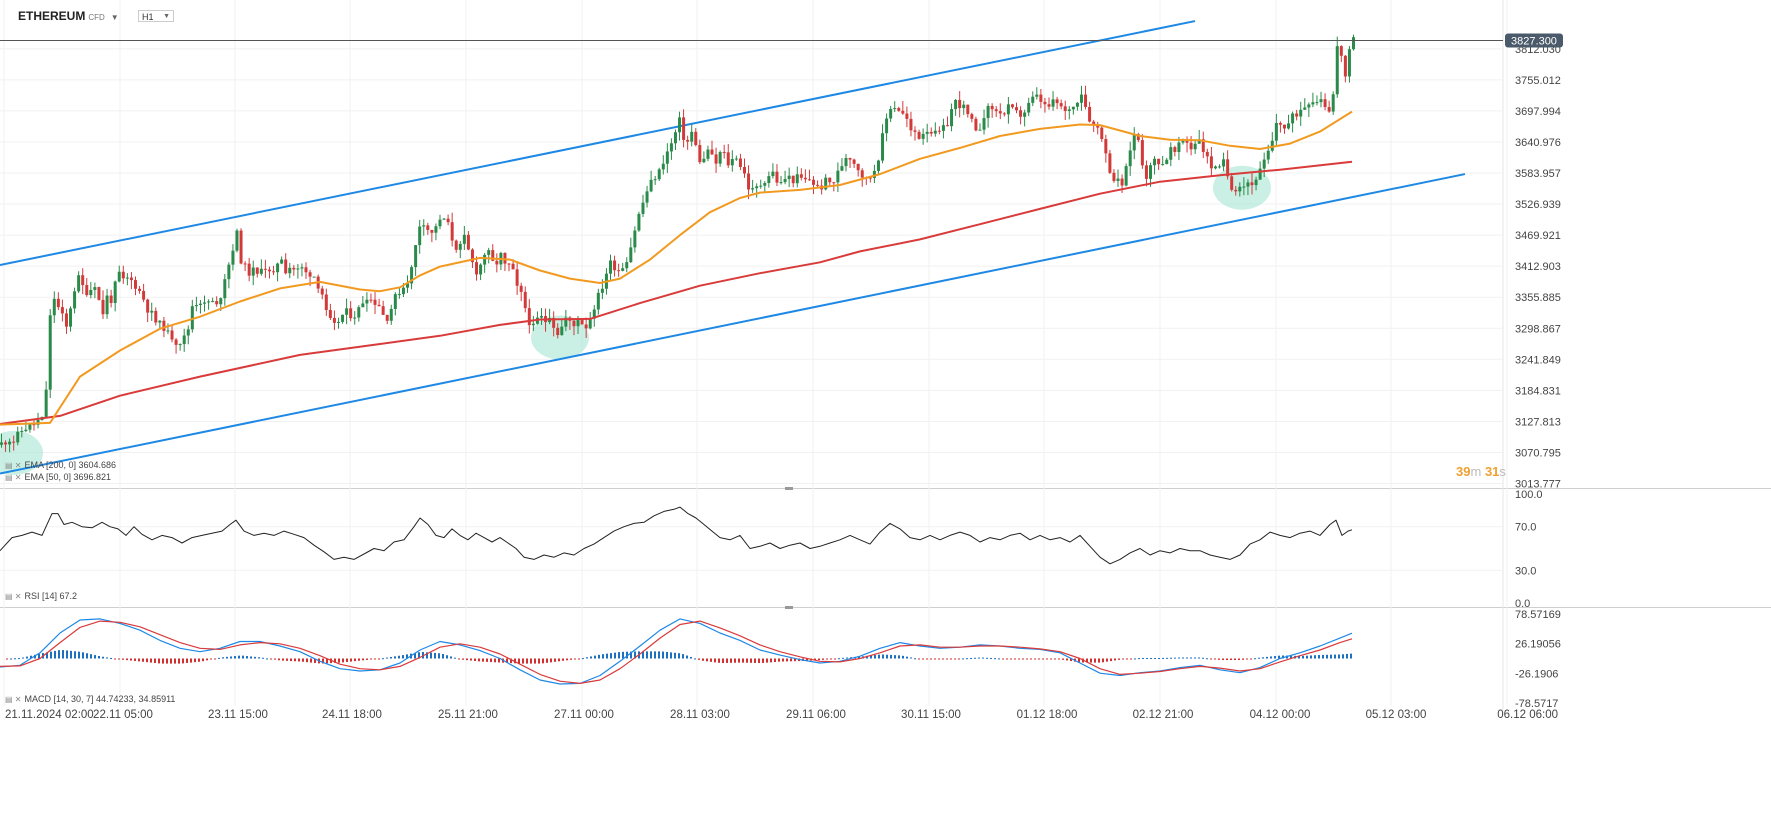 Image resolution: width=1771 pixels, height=824 pixels. What do you see at coordinates (52, 16) in the screenshot?
I see `instrument-name: ETHEREUM` at bounding box center [52, 16].